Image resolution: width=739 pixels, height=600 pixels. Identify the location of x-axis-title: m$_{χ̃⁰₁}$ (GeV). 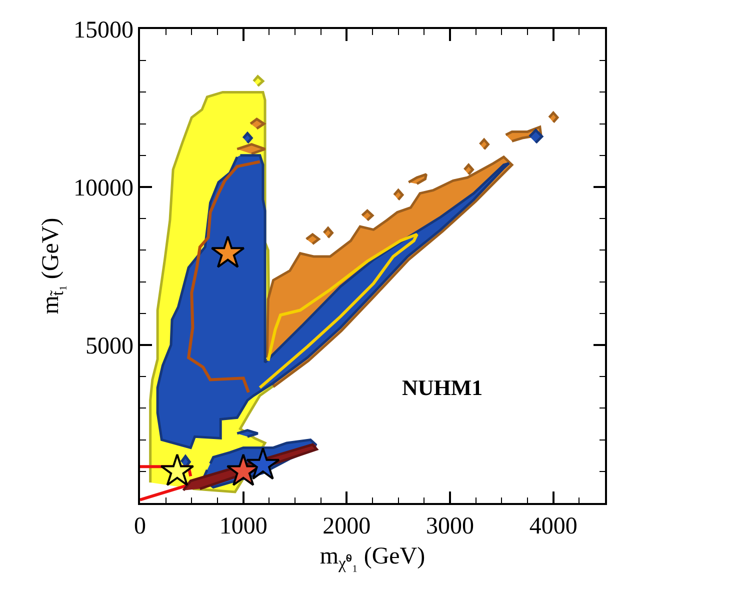
(373, 557).